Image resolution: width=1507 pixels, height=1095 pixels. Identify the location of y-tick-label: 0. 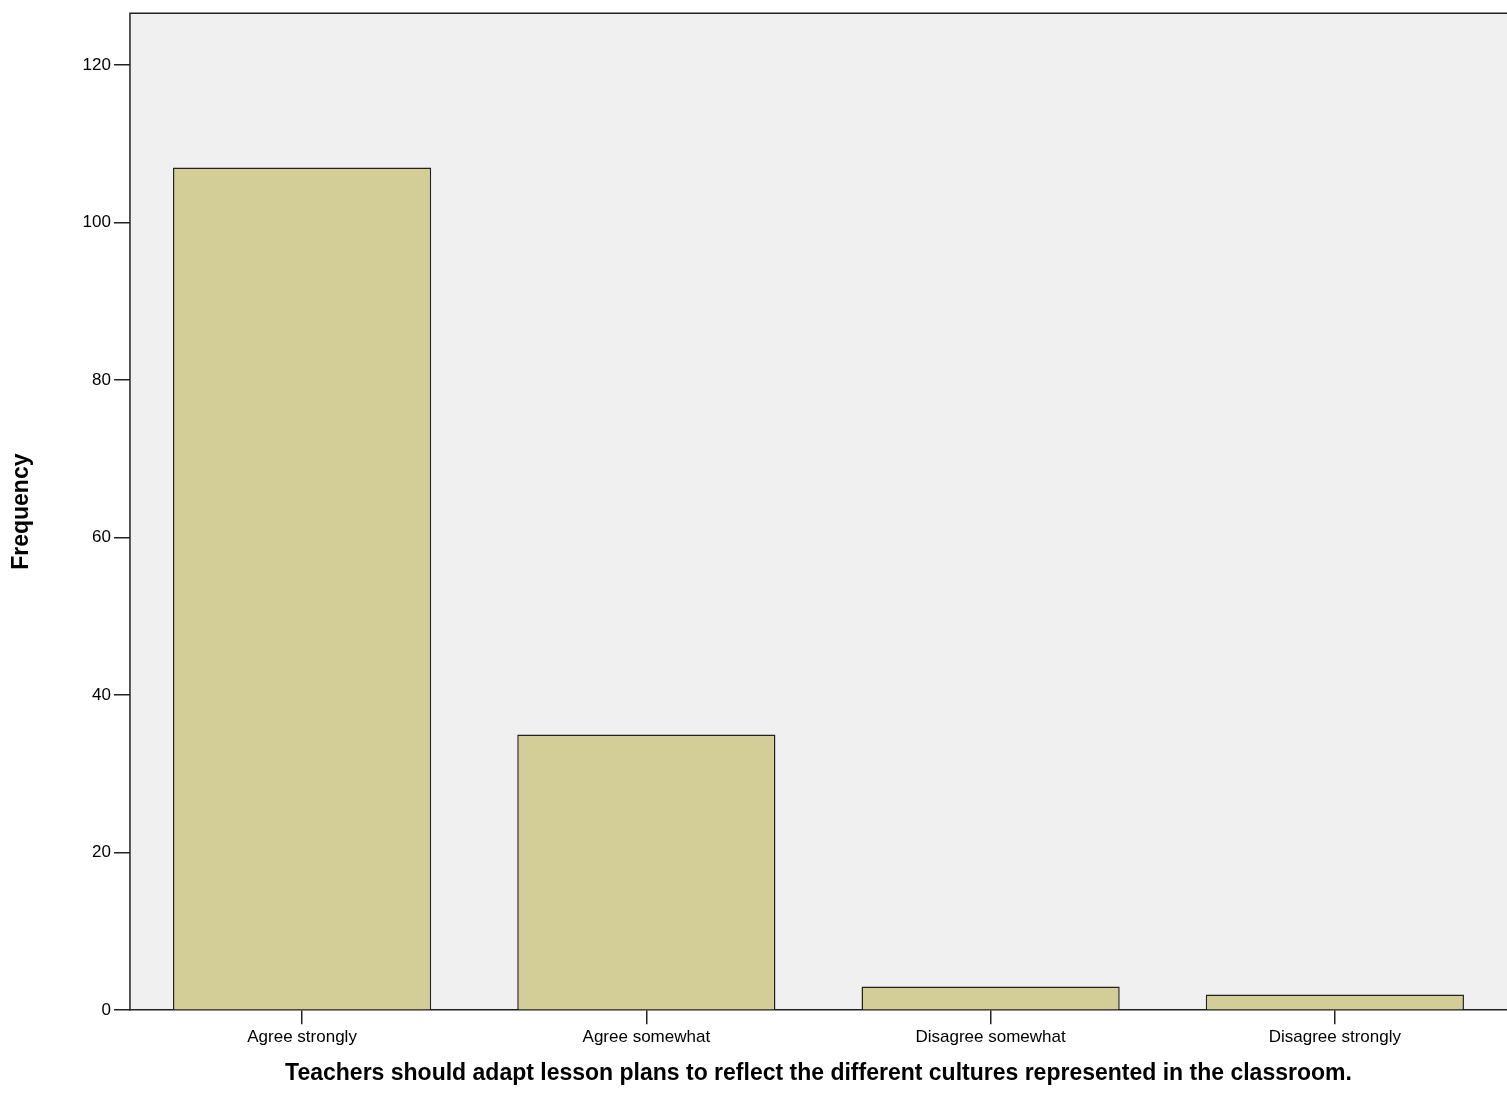
(106, 1009).